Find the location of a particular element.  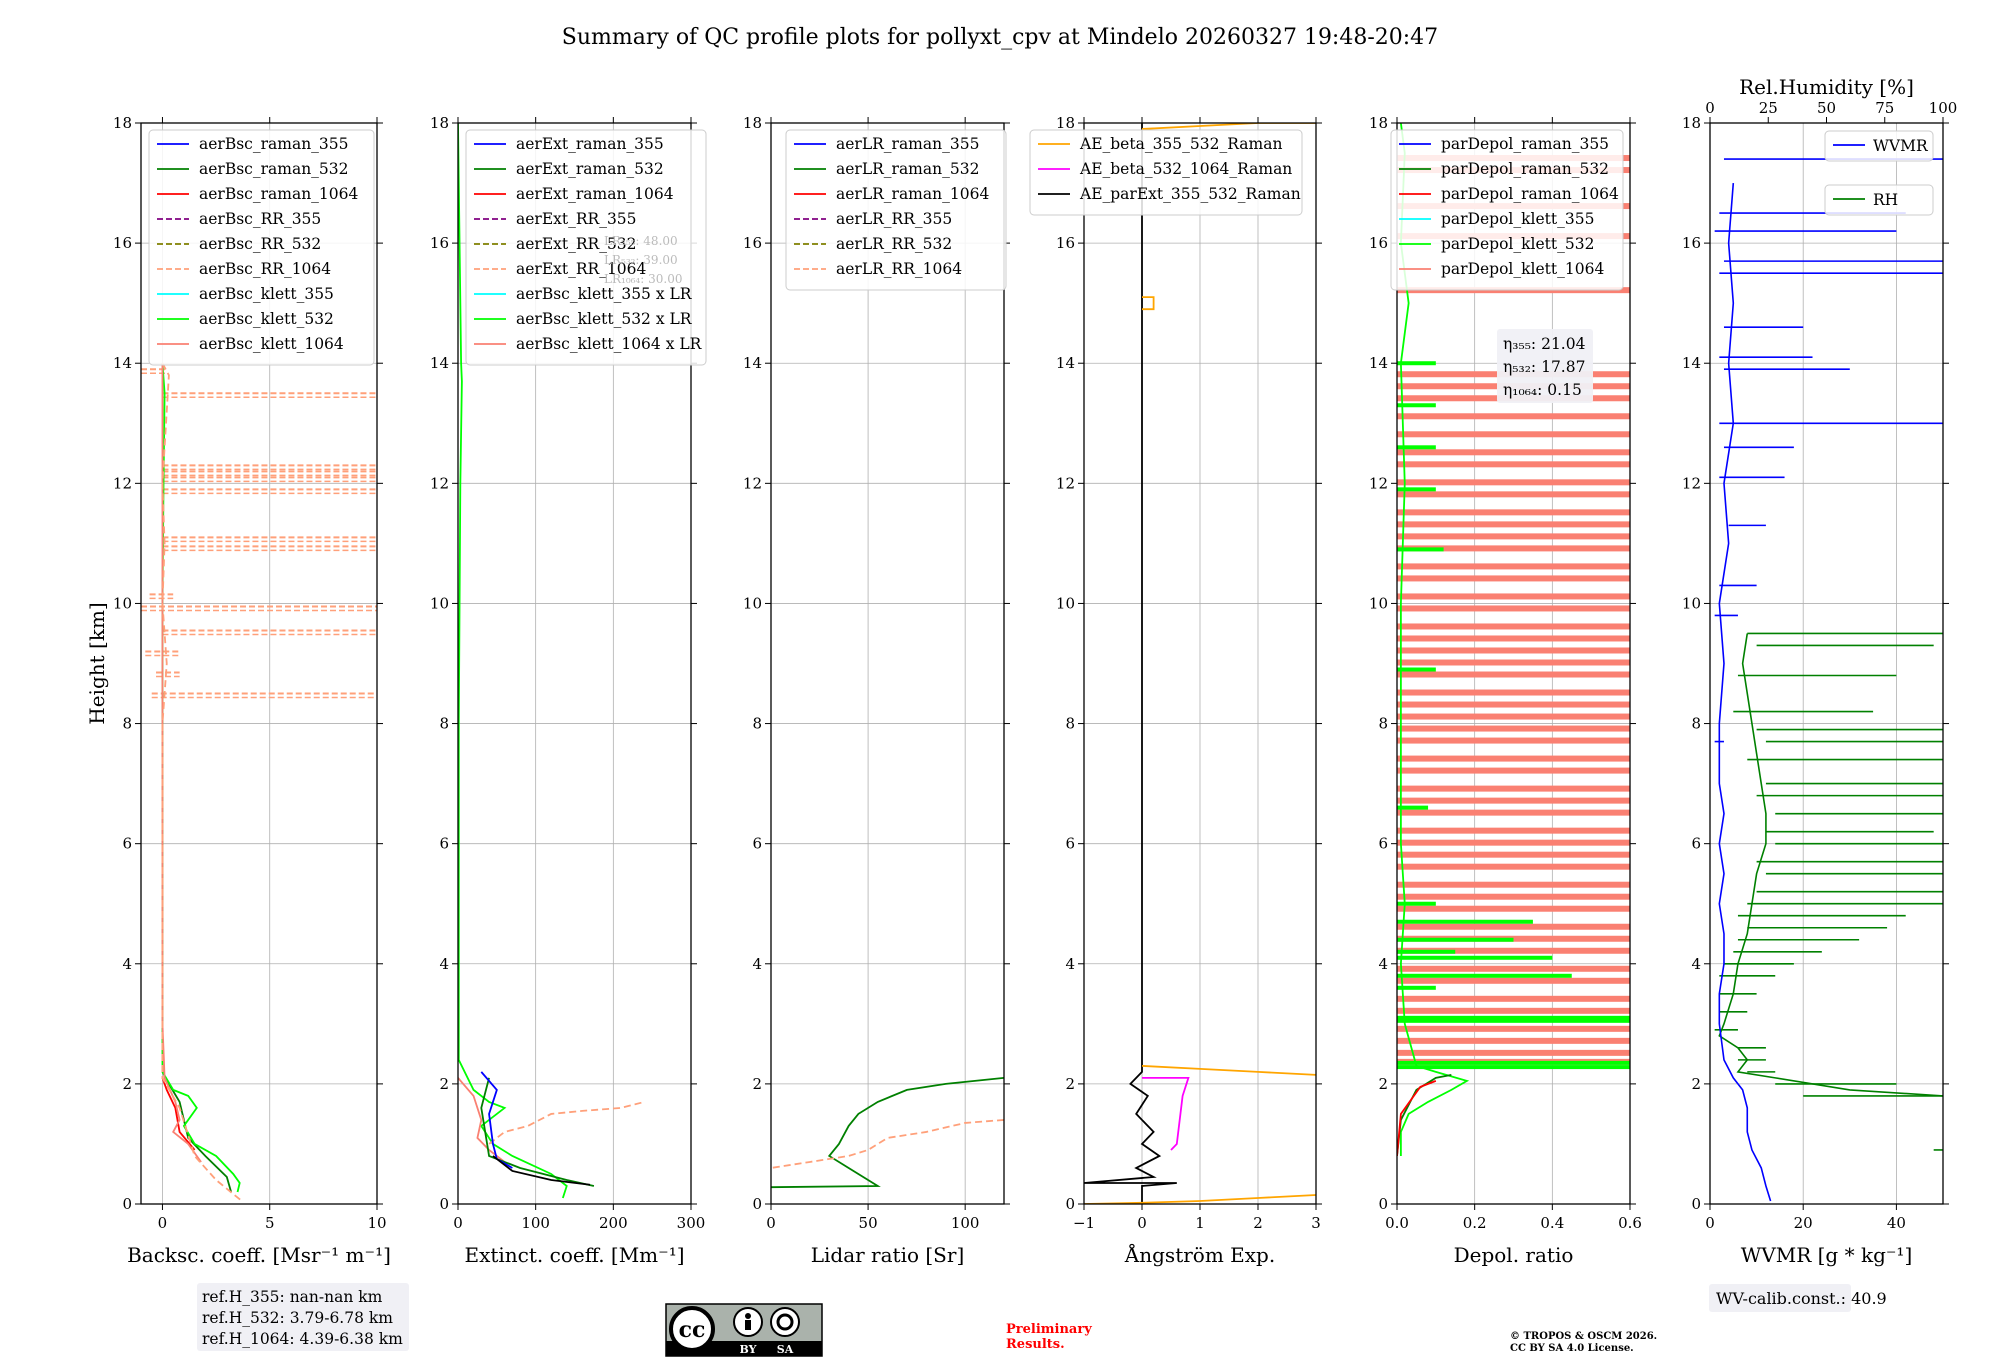

copyright-line2: CC BY SA 4.0 License. is located at coordinates (1572, 1348).